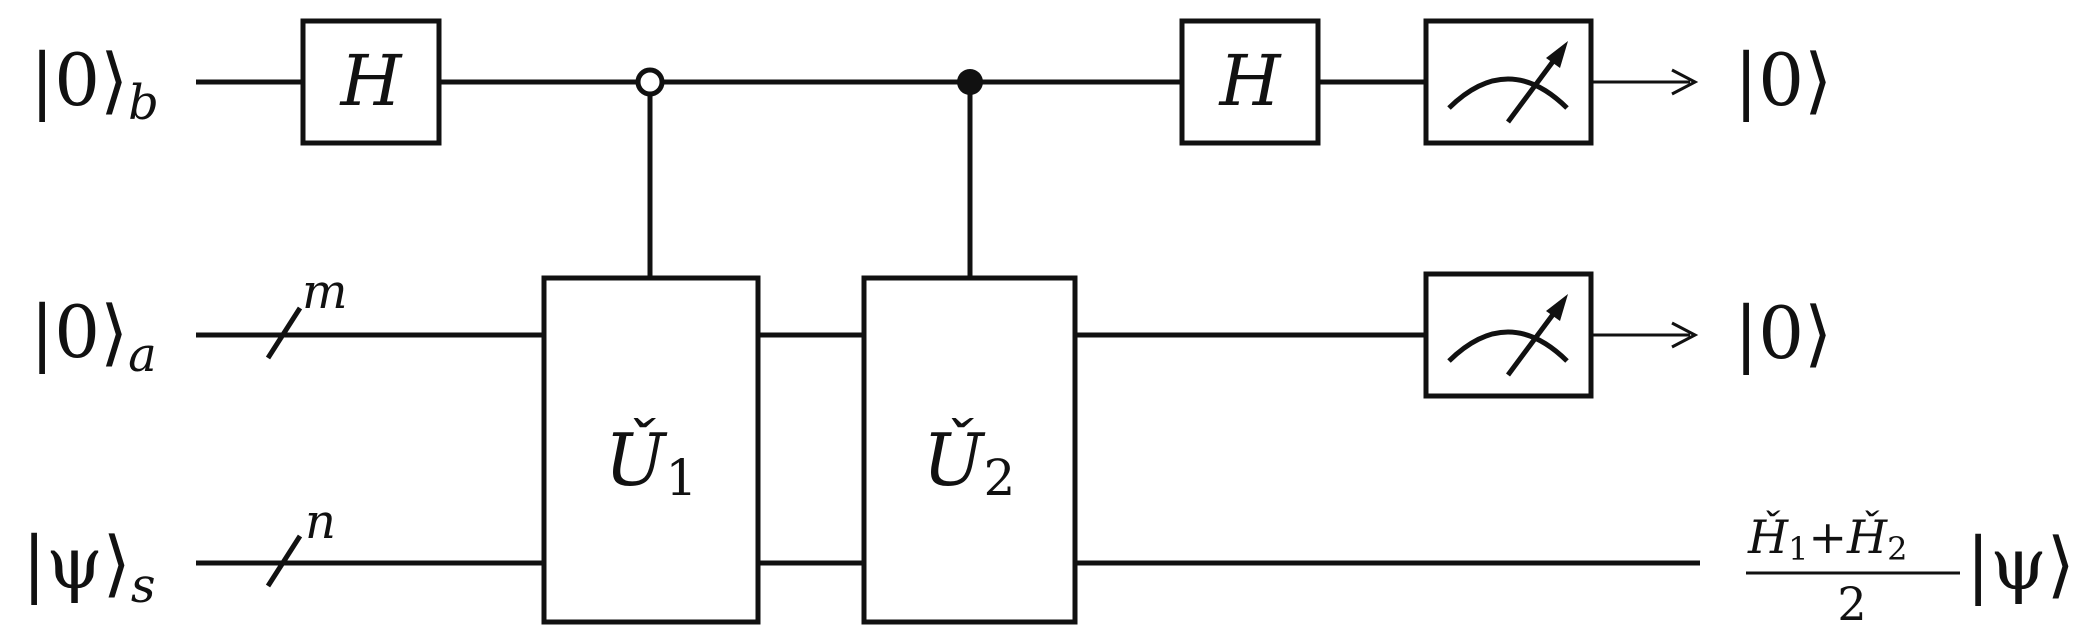 The height and width of the screenshot is (644, 2097). I want to click on bundle-slash-s, so click(284, 561).